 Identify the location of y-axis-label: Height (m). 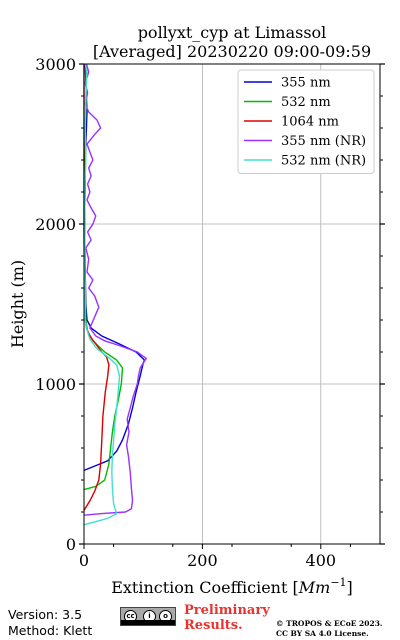
(17, 304).